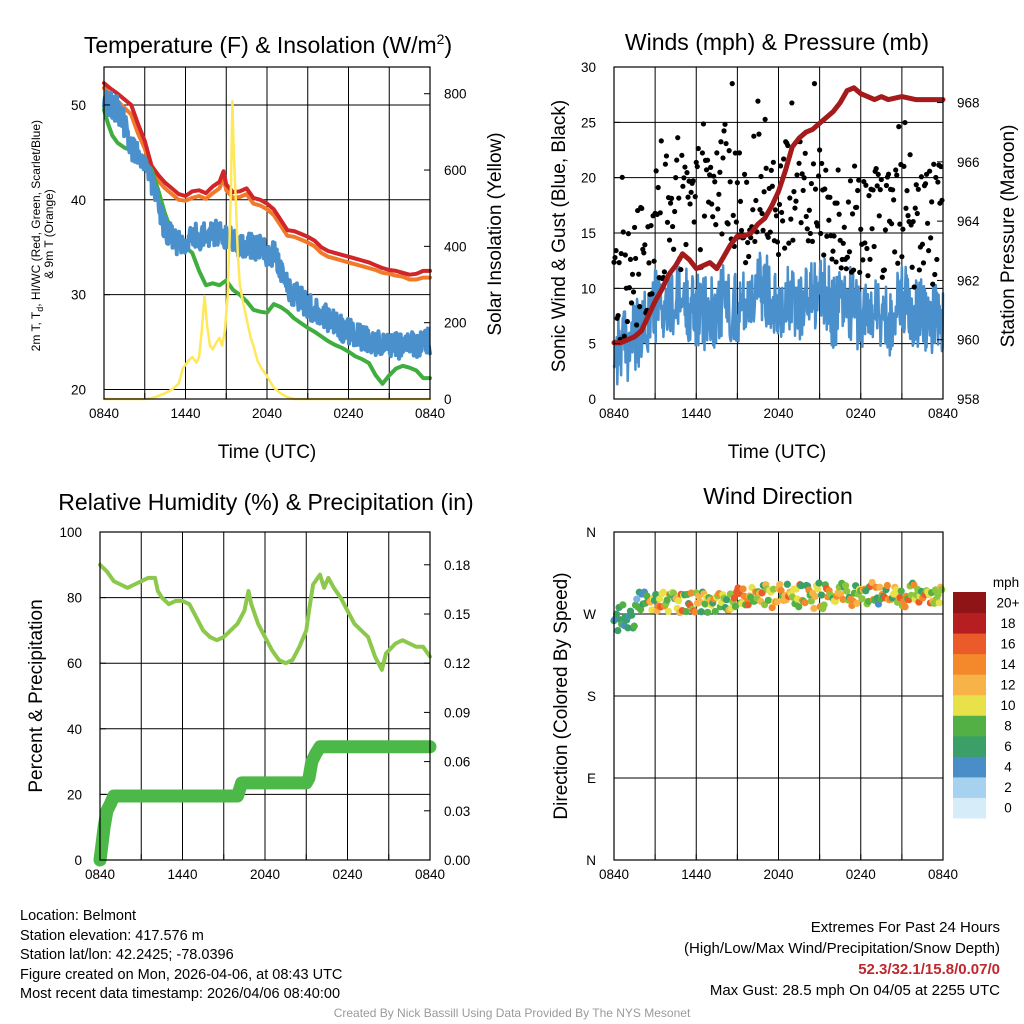  I want to click on wind-direction-chart-title: Wind Direction, so click(778, 496).